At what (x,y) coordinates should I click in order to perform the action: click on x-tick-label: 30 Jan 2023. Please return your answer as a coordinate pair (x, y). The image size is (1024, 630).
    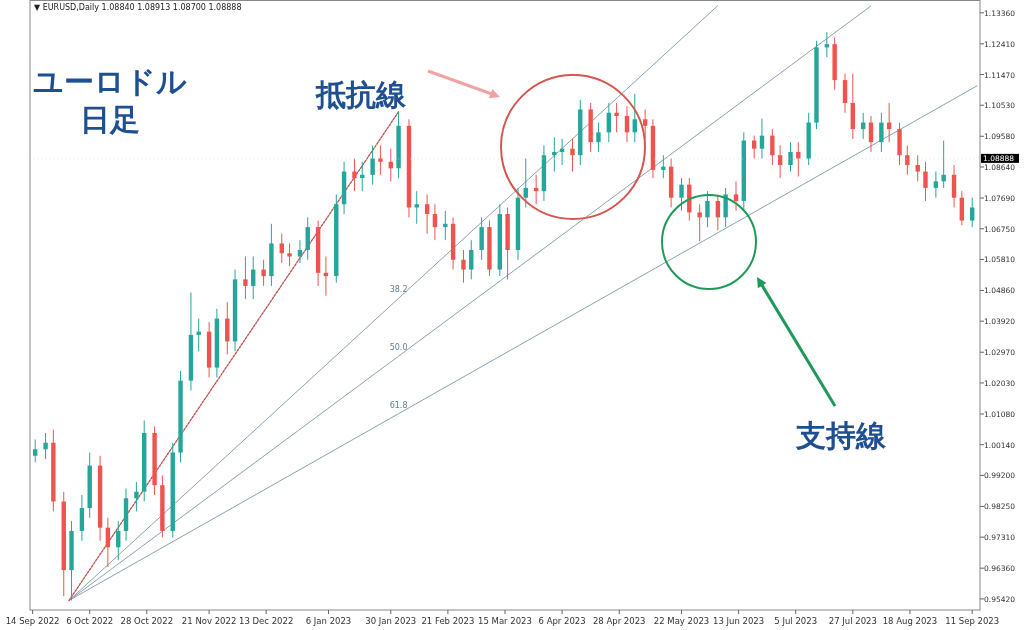
    Looking at the image, I should click on (391, 621).